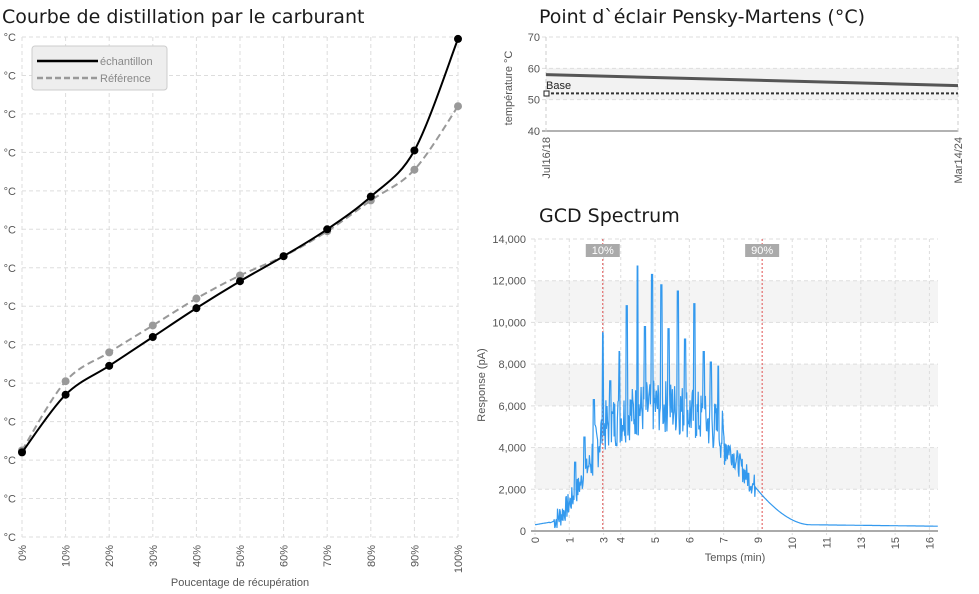 Image resolution: width=979 pixels, height=594 pixels. Describe the element at coordinates (656, 540) in the screenshot. I see `x-tick-label: 5` at that location.